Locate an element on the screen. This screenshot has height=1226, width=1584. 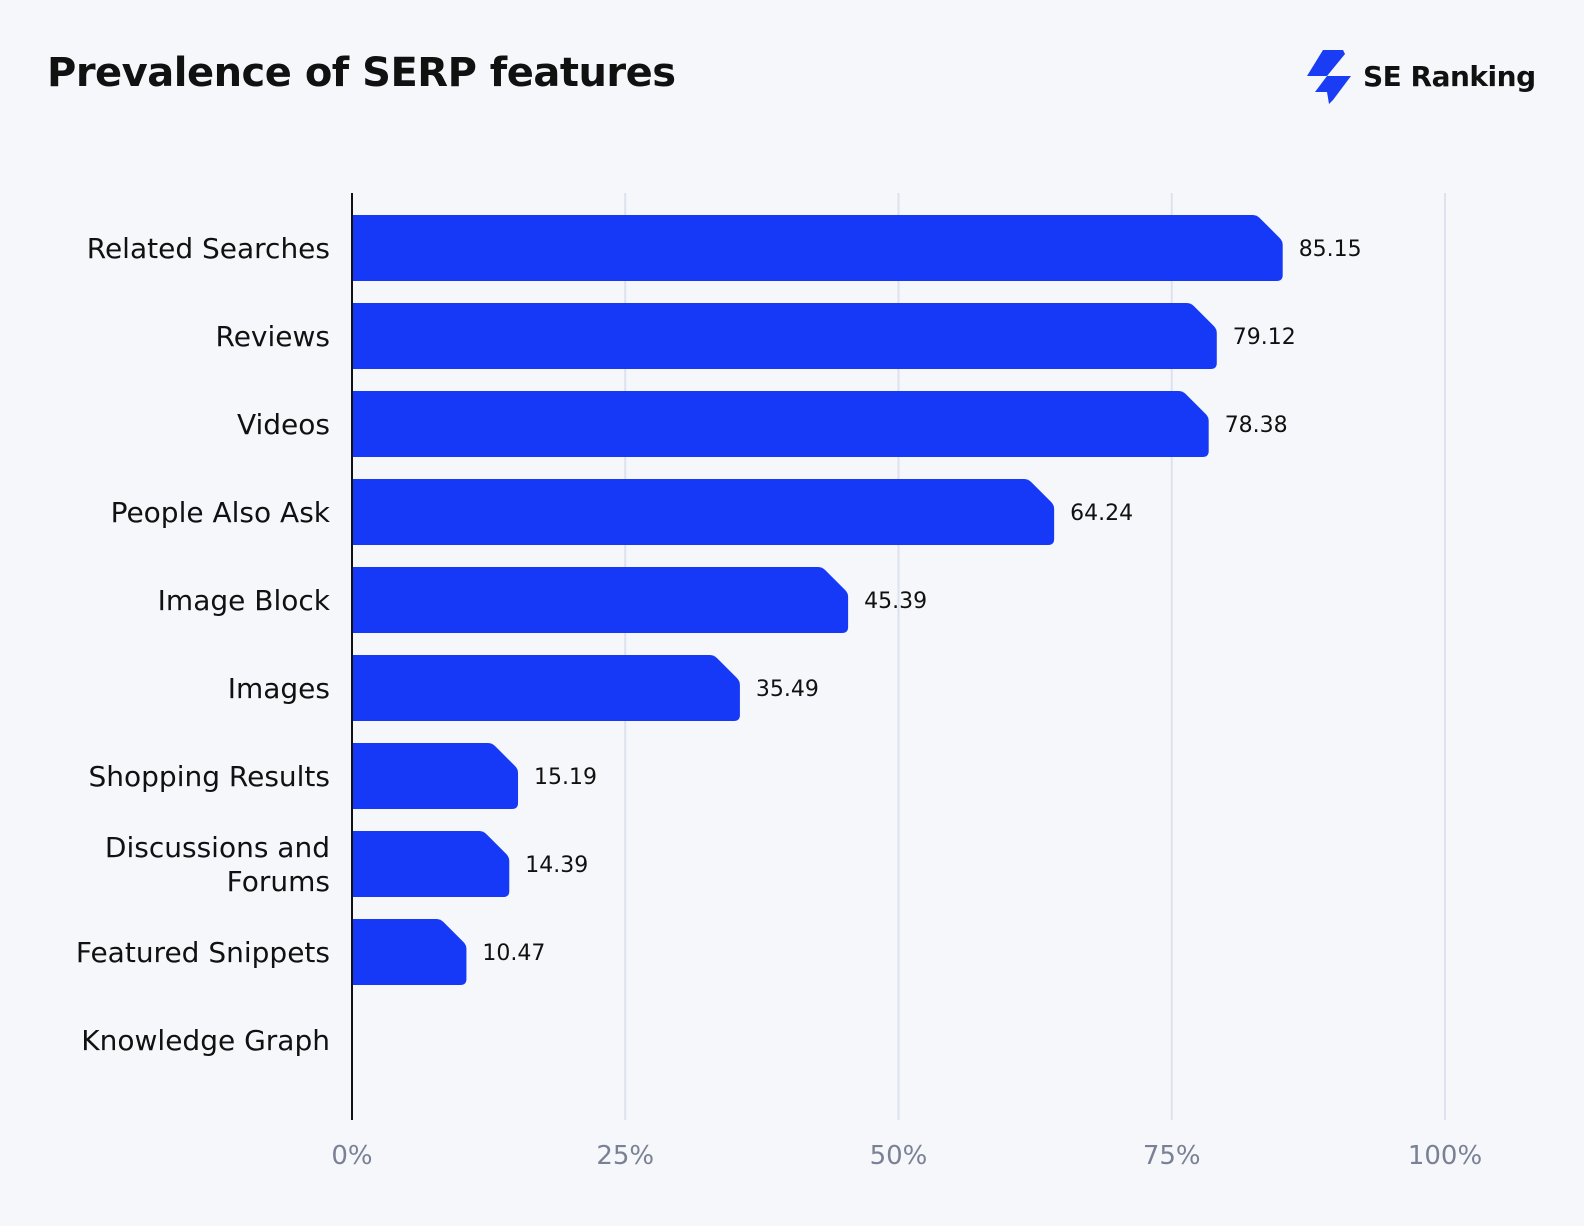
value-label: 79.12 is located at coordinates (1264, 337).